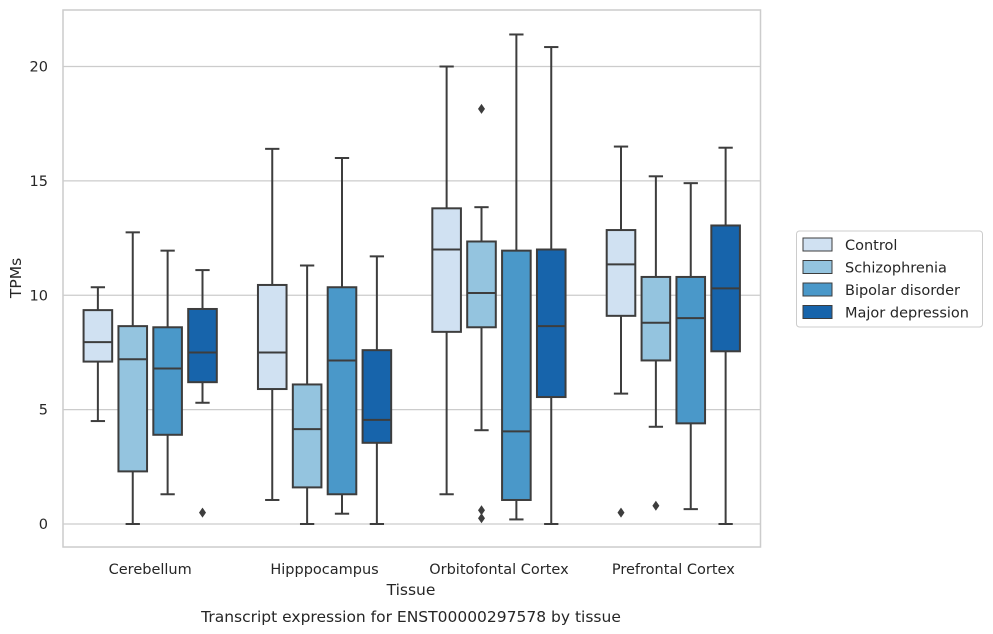 The width and height of the screenshot is (993, 634). I want to click on y-tick-label: 0, so click(43, 525).